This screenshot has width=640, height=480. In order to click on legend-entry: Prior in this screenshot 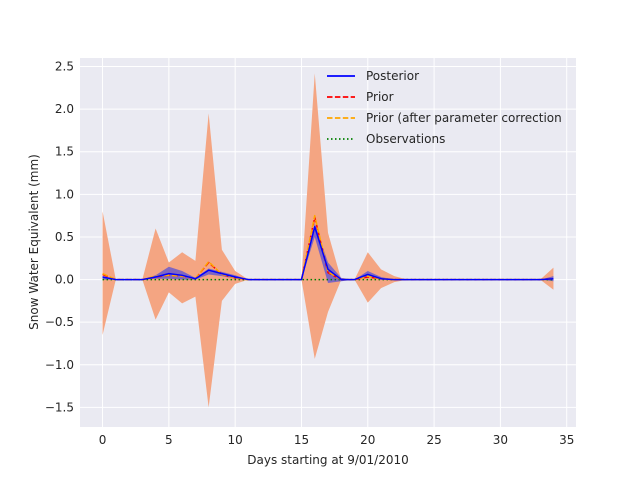, I will do `click(380, 97)`.